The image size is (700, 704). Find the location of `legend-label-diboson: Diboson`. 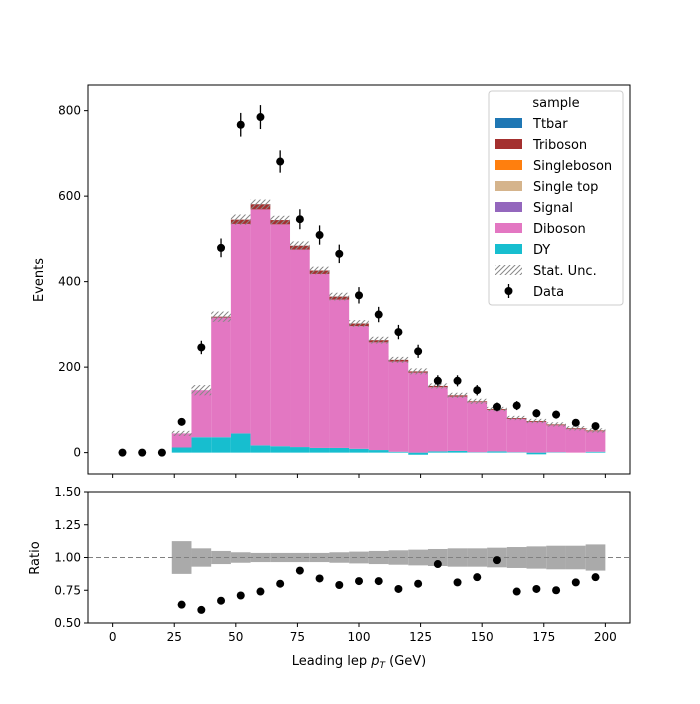

legend-label-diboson: Diboson is located at coordinates (559, 229).